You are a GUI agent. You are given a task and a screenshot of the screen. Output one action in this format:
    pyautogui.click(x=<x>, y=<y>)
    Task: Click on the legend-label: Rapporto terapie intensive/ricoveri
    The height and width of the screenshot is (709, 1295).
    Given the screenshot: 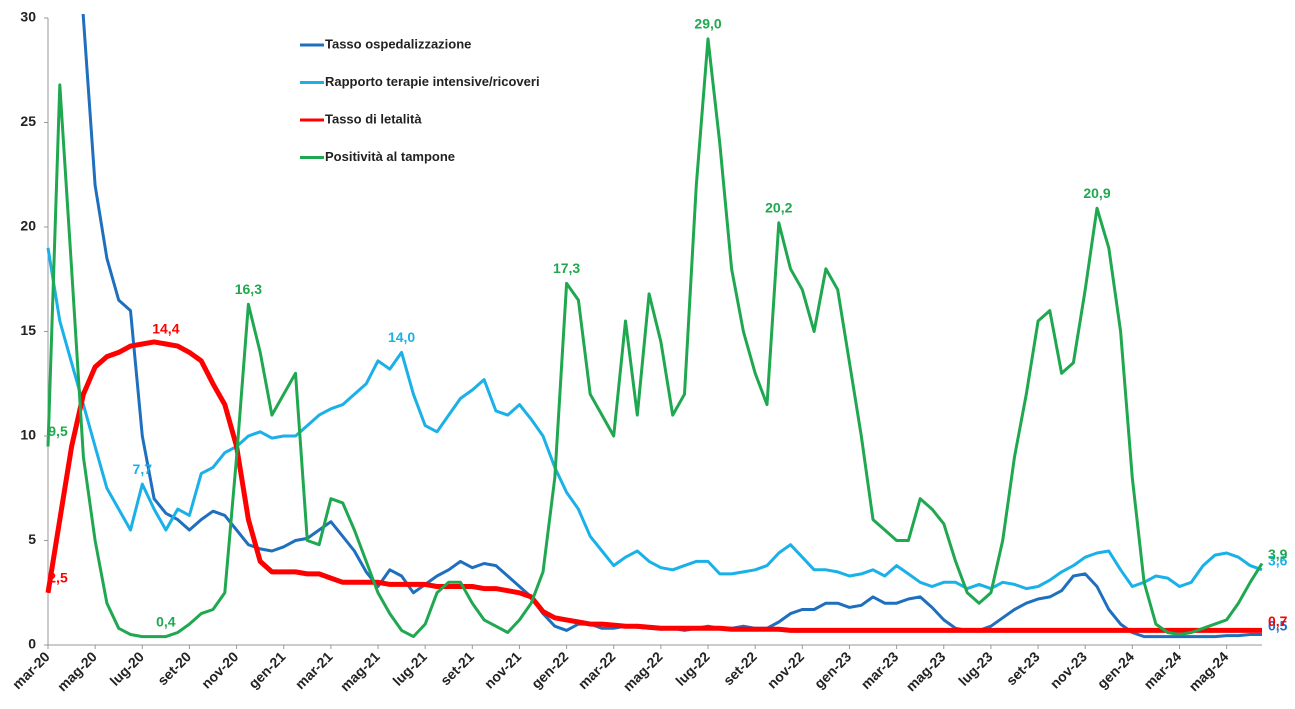 What is the action you would take?
    pyautogui.click(x=432, y=81)
    